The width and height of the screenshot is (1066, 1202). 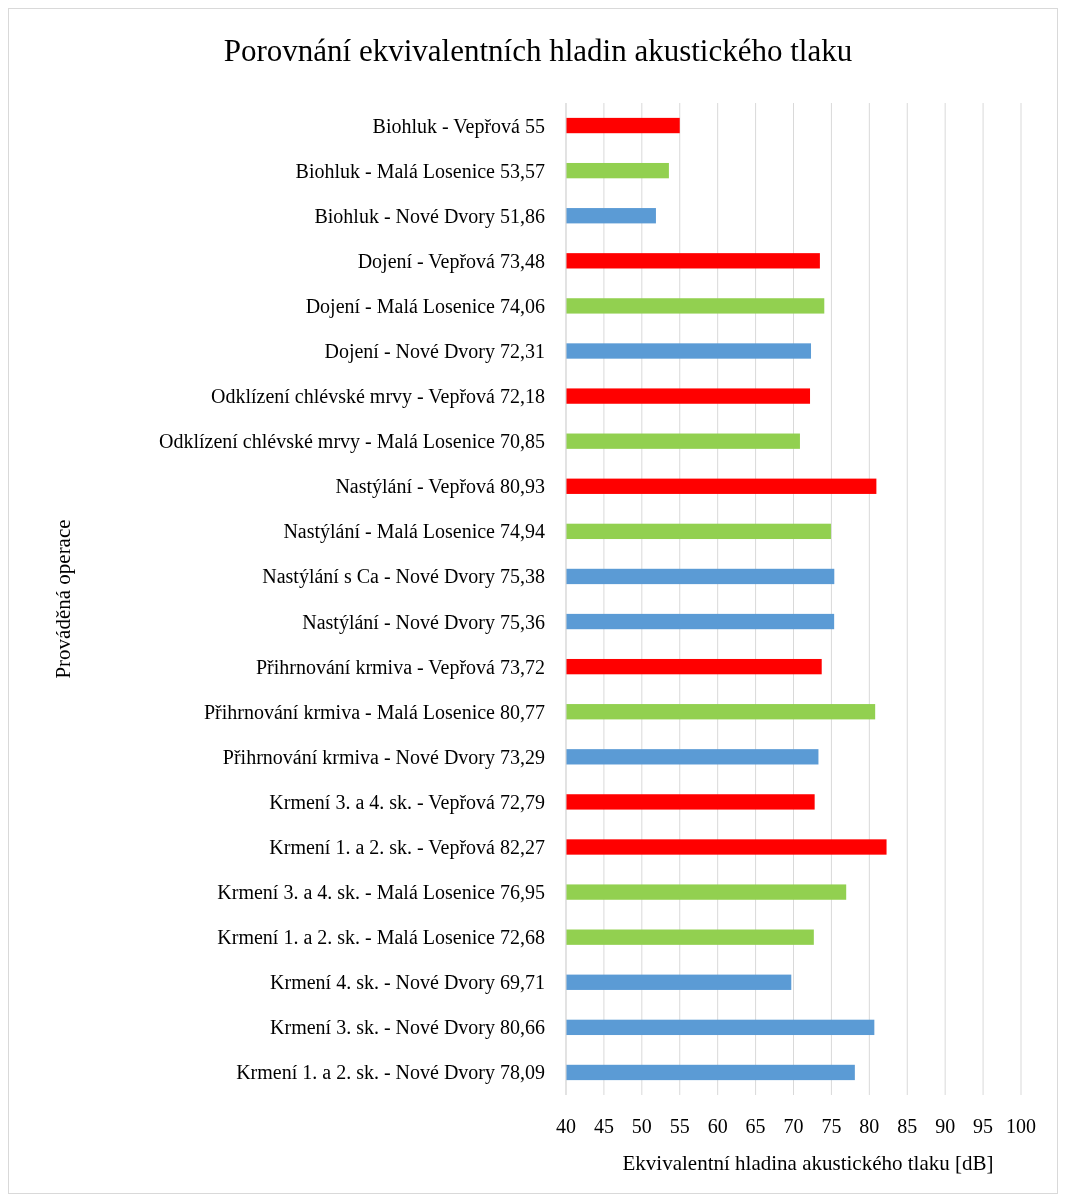 What do you see at coordinates (641, 1126) in the screenshot?
I see `x-tick-label: 50` at bounding box center [641, 1126].